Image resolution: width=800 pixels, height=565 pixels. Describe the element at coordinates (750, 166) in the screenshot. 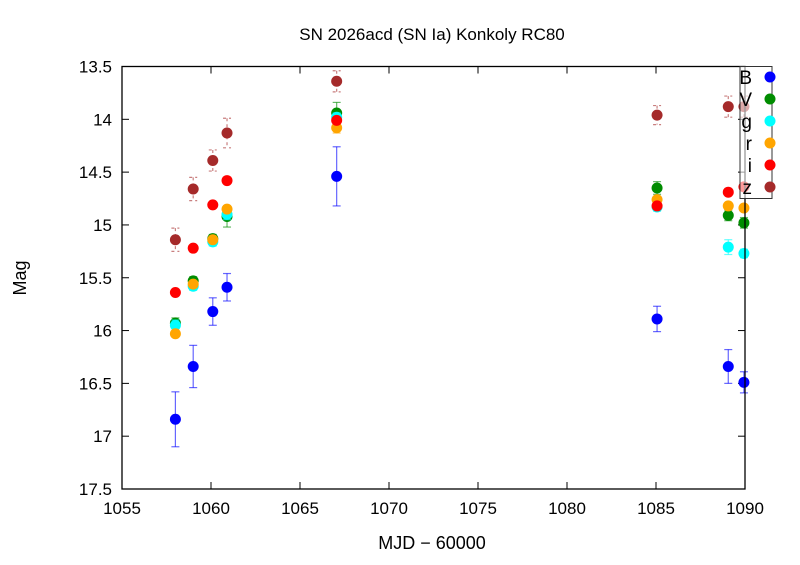

I see `legend-label: i` at that location.